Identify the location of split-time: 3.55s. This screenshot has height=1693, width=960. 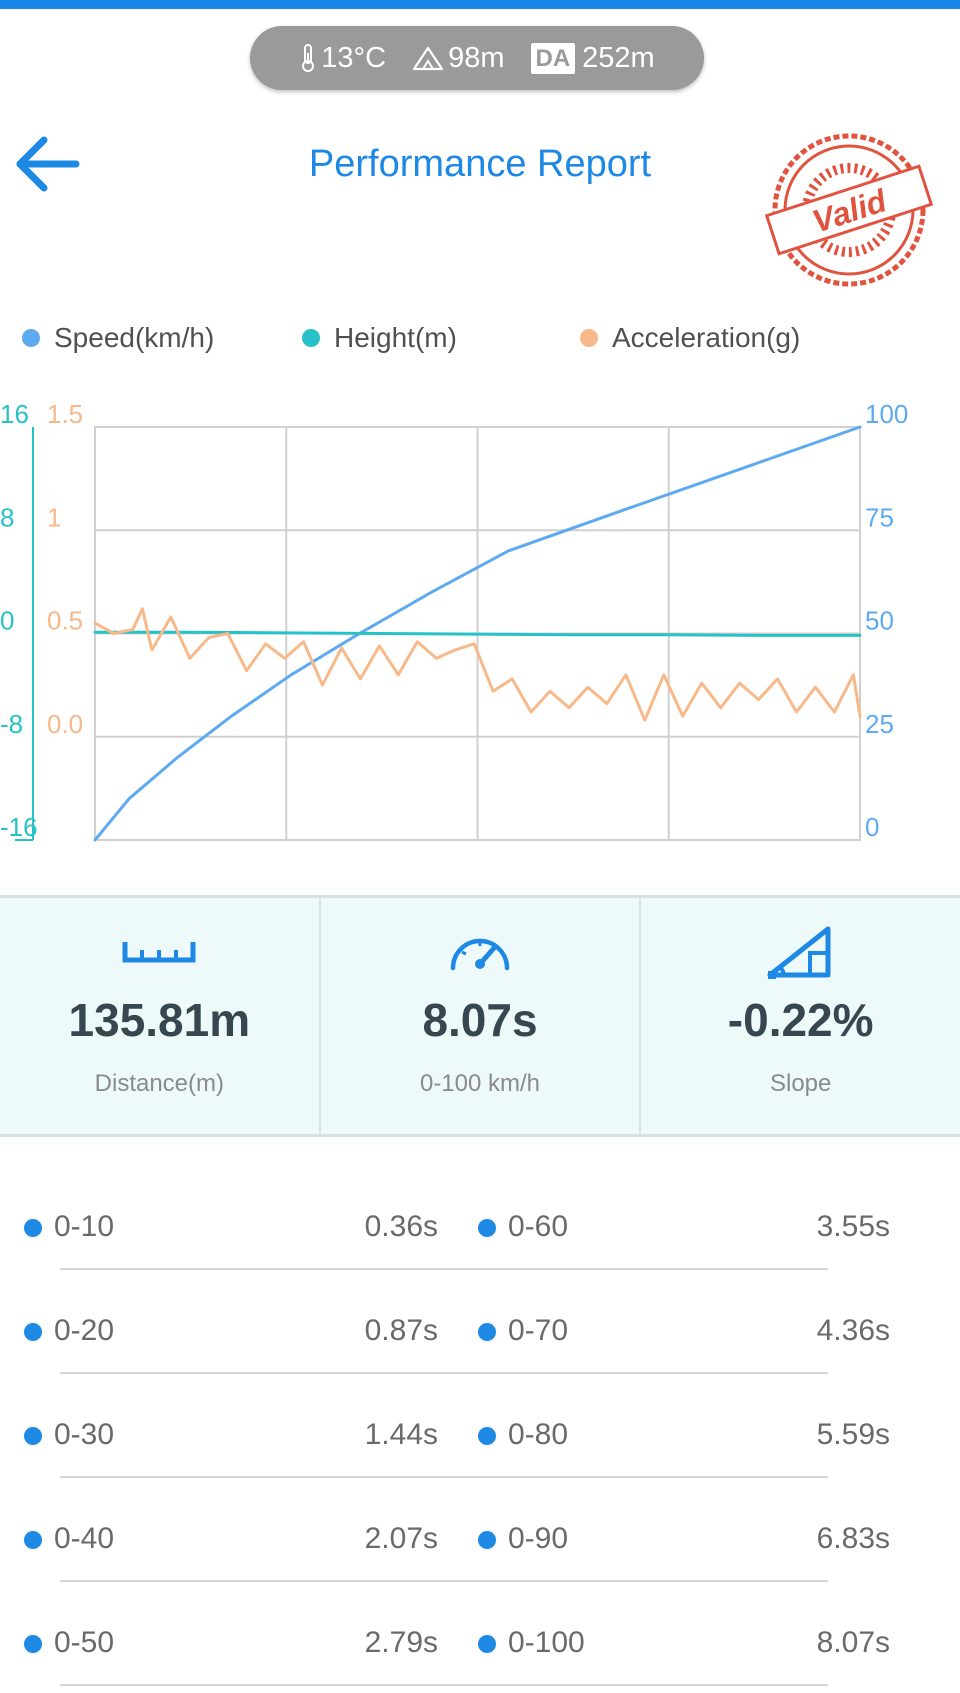
(853, 1226).